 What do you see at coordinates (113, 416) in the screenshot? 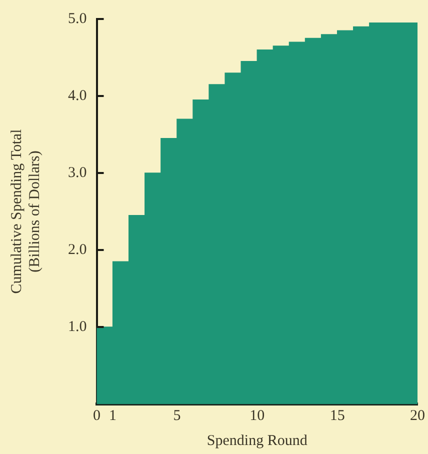
I see `x-tick-label: 1` at bounding box center [113, 416].